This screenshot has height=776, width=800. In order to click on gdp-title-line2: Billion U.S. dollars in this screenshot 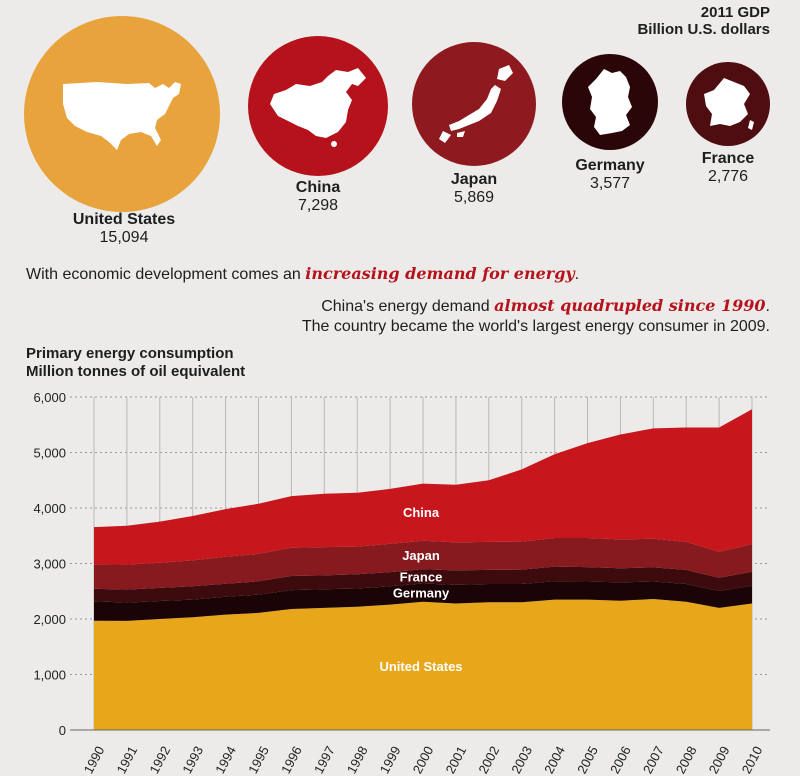, I will do `click(703, 29)`.